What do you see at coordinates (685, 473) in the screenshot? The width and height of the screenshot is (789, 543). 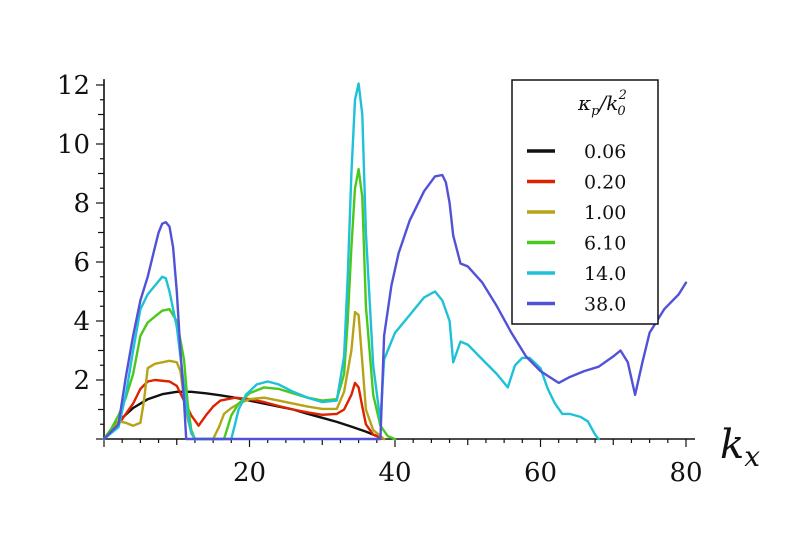 I see `x-tick-label: 80` at bounding box center [685, 473].